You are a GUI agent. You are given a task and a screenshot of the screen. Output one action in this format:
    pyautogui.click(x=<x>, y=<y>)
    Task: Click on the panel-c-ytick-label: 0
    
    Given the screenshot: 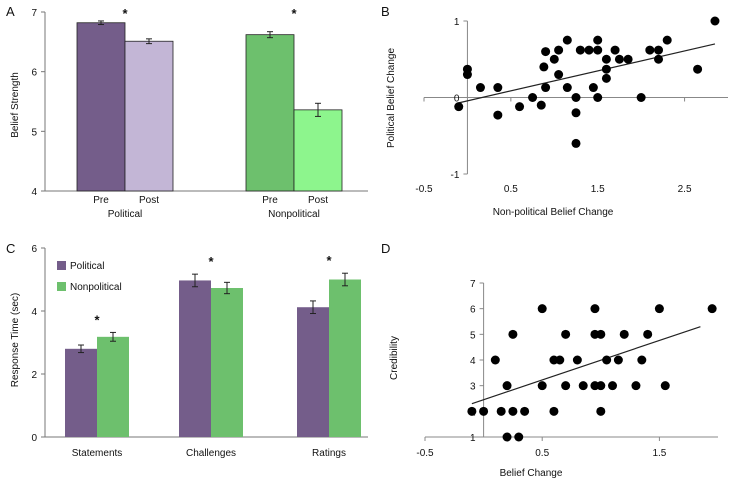 What is the action you would take?
    pyautogui.click(x=34, y=438)
    